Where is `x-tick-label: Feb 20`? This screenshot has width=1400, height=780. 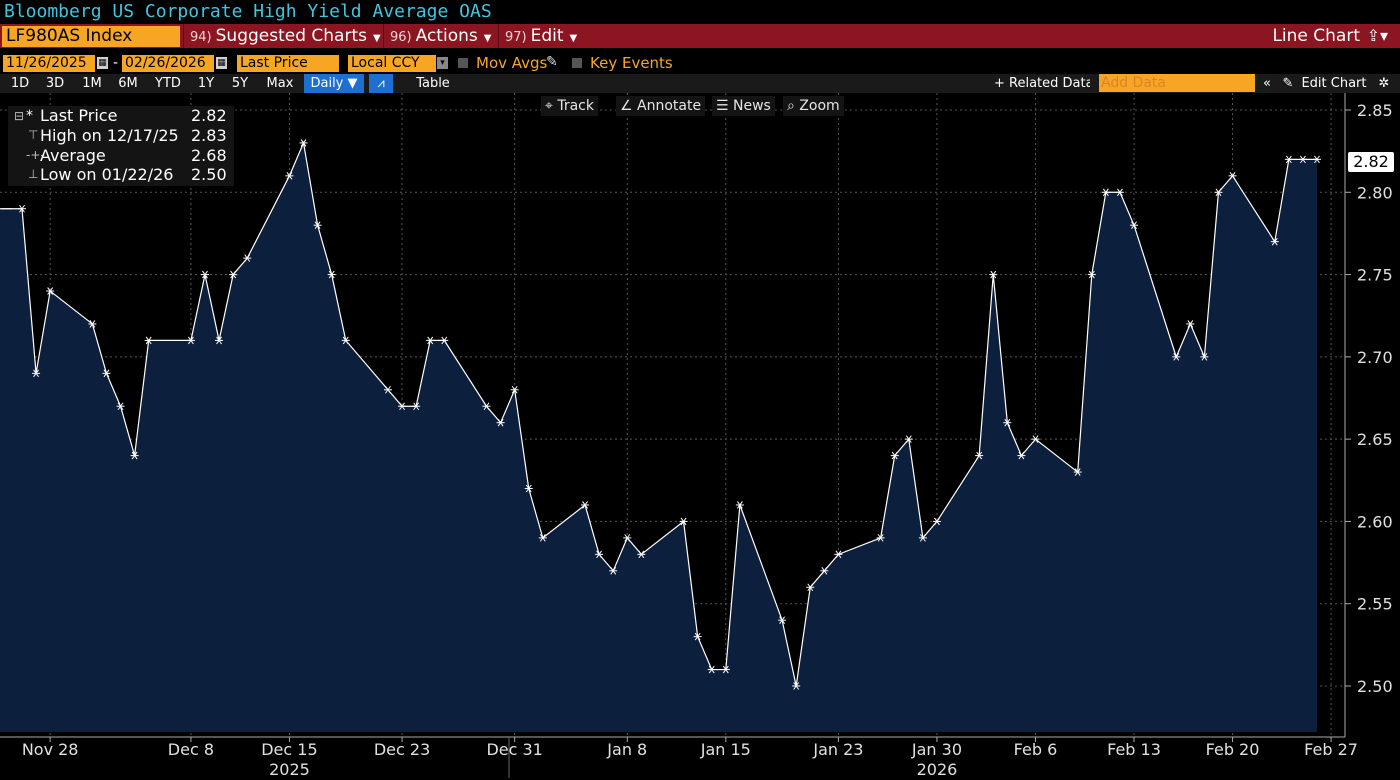 x-tick-label: Feb 20 is located at coordinates (1233, 749).